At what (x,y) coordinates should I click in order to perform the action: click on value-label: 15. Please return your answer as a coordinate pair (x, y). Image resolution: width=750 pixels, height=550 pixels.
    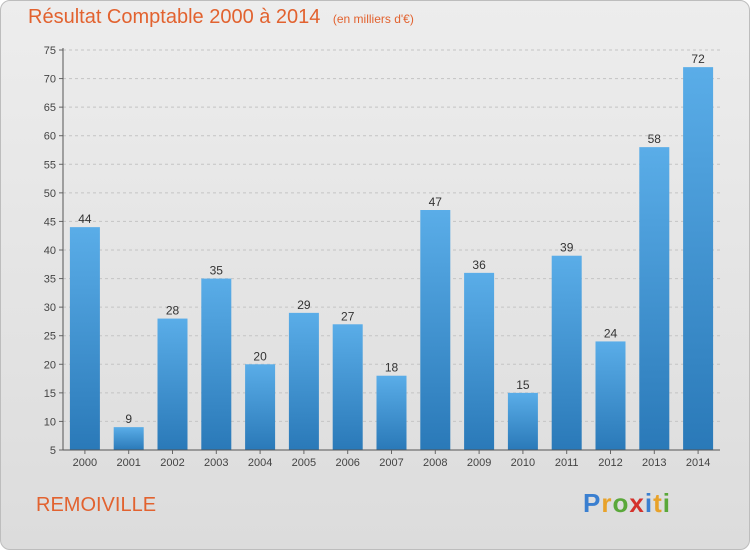
    Looking at the image, I should click on (523, 385).